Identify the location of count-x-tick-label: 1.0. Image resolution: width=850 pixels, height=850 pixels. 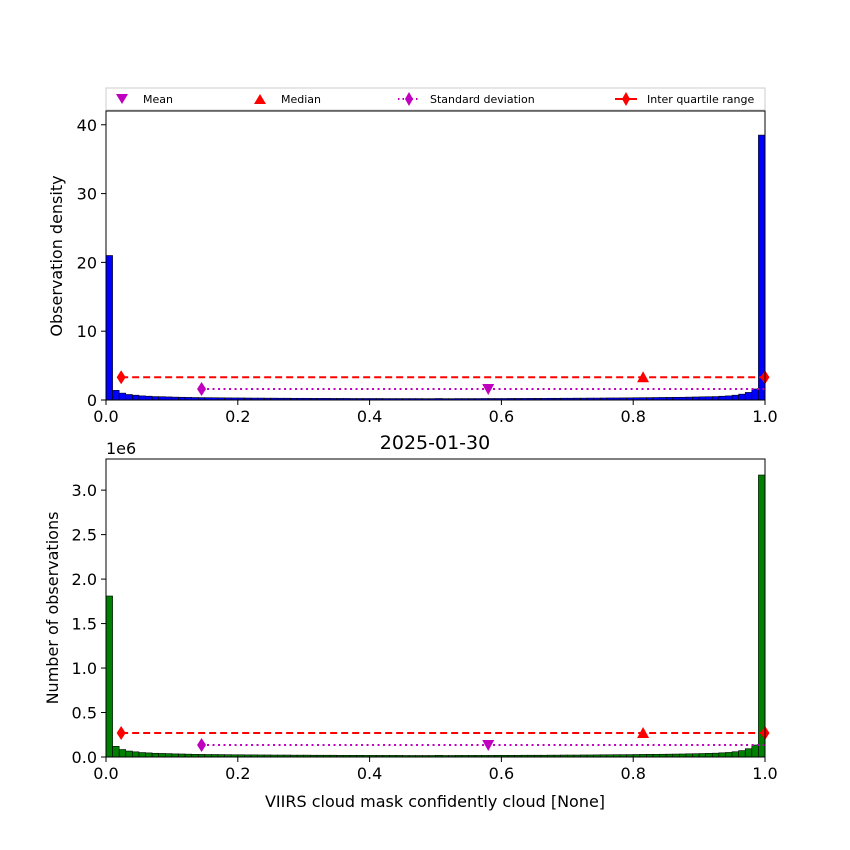
(764, 773).